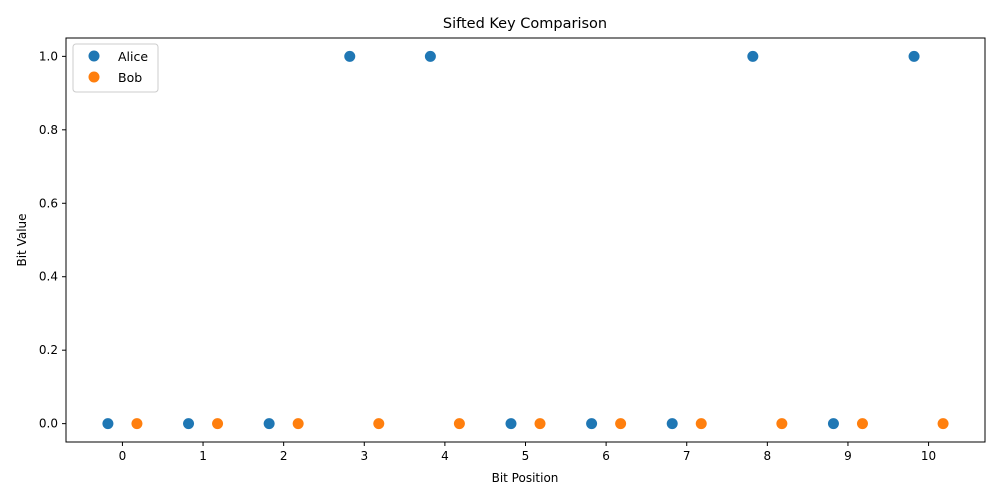 Image resolution: width=1000 pixels, height=504 pixels. Describe the element at coordinates (284, 456) in the screenshot. I see `x-tick-label: 2` at that location.